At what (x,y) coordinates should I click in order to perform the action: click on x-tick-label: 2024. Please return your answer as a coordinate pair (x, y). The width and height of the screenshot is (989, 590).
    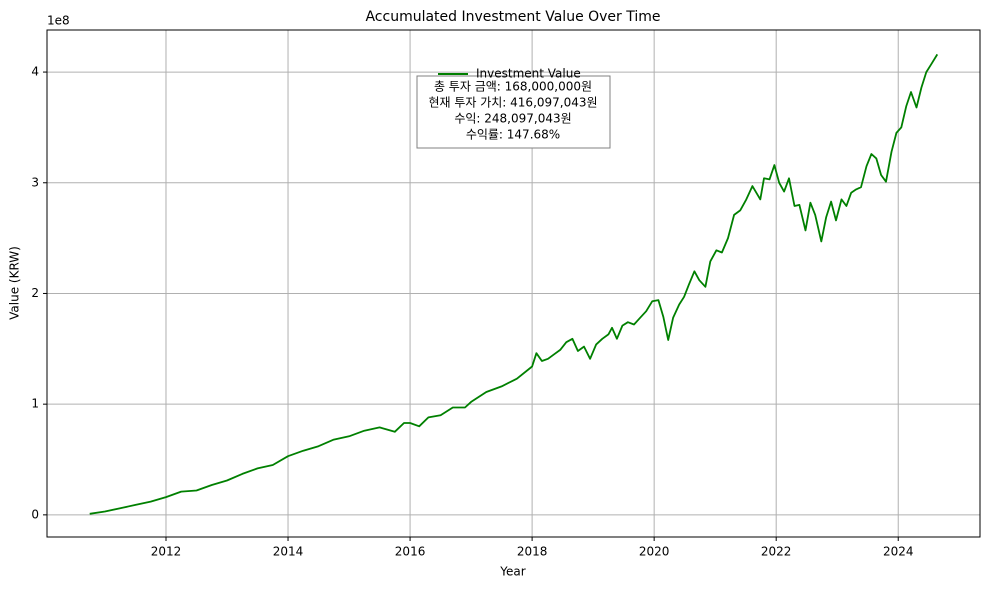
    Looking at the image, I should click on (898, 552).